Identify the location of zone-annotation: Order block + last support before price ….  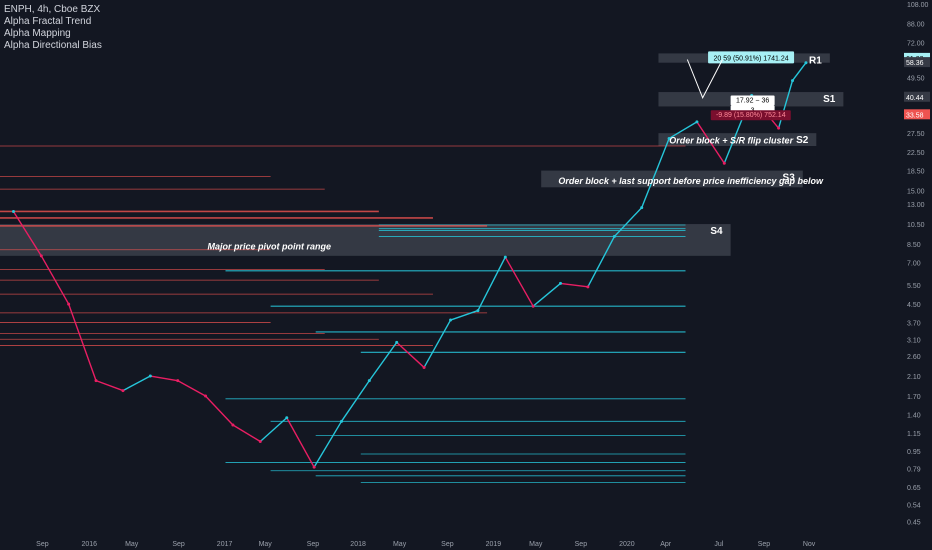
(691, 181).